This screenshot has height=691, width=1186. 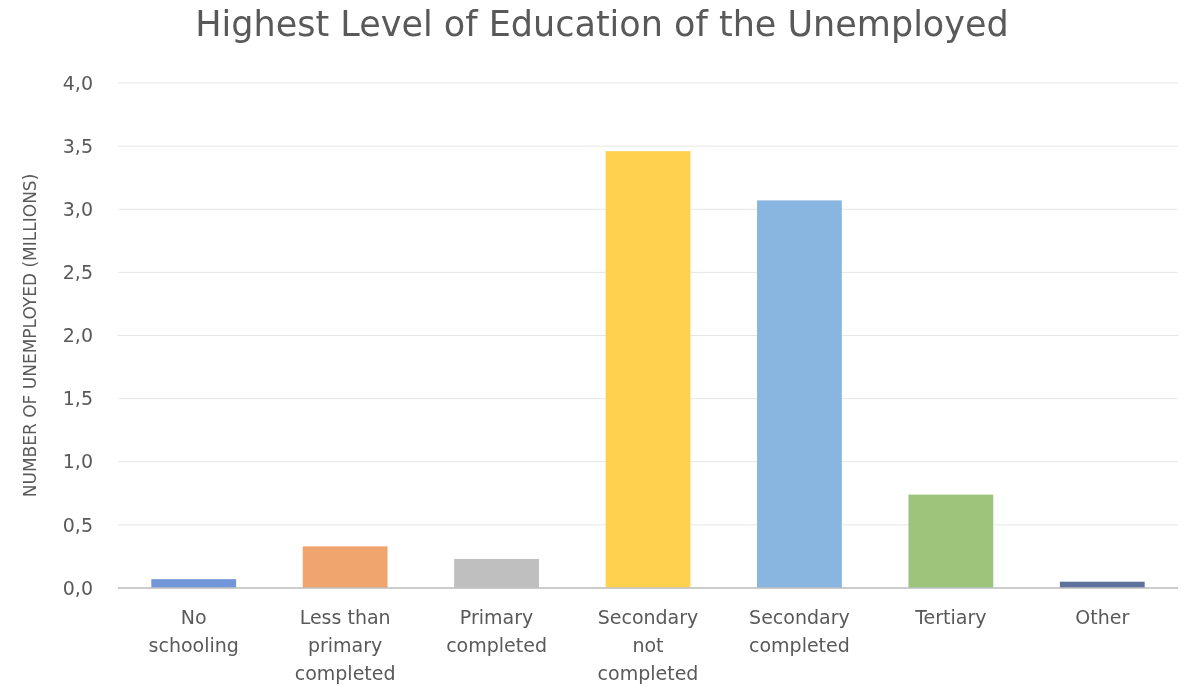 I want to click on y-tick-label: 3,0, so click(x=77, y=208).